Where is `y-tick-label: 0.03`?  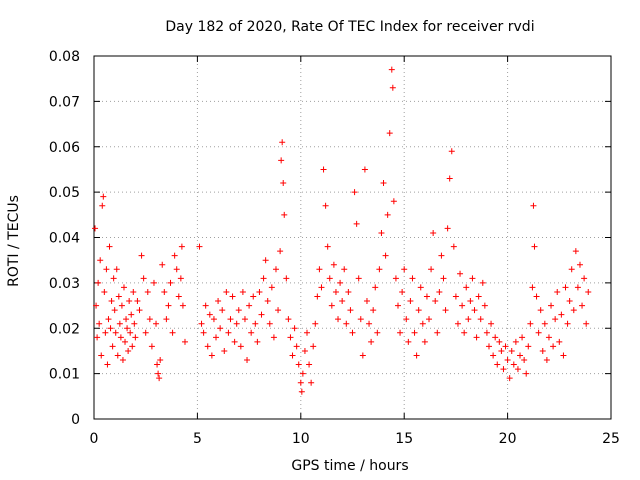 y-tick-label: 0.03 is located at coordinates (64, 284).